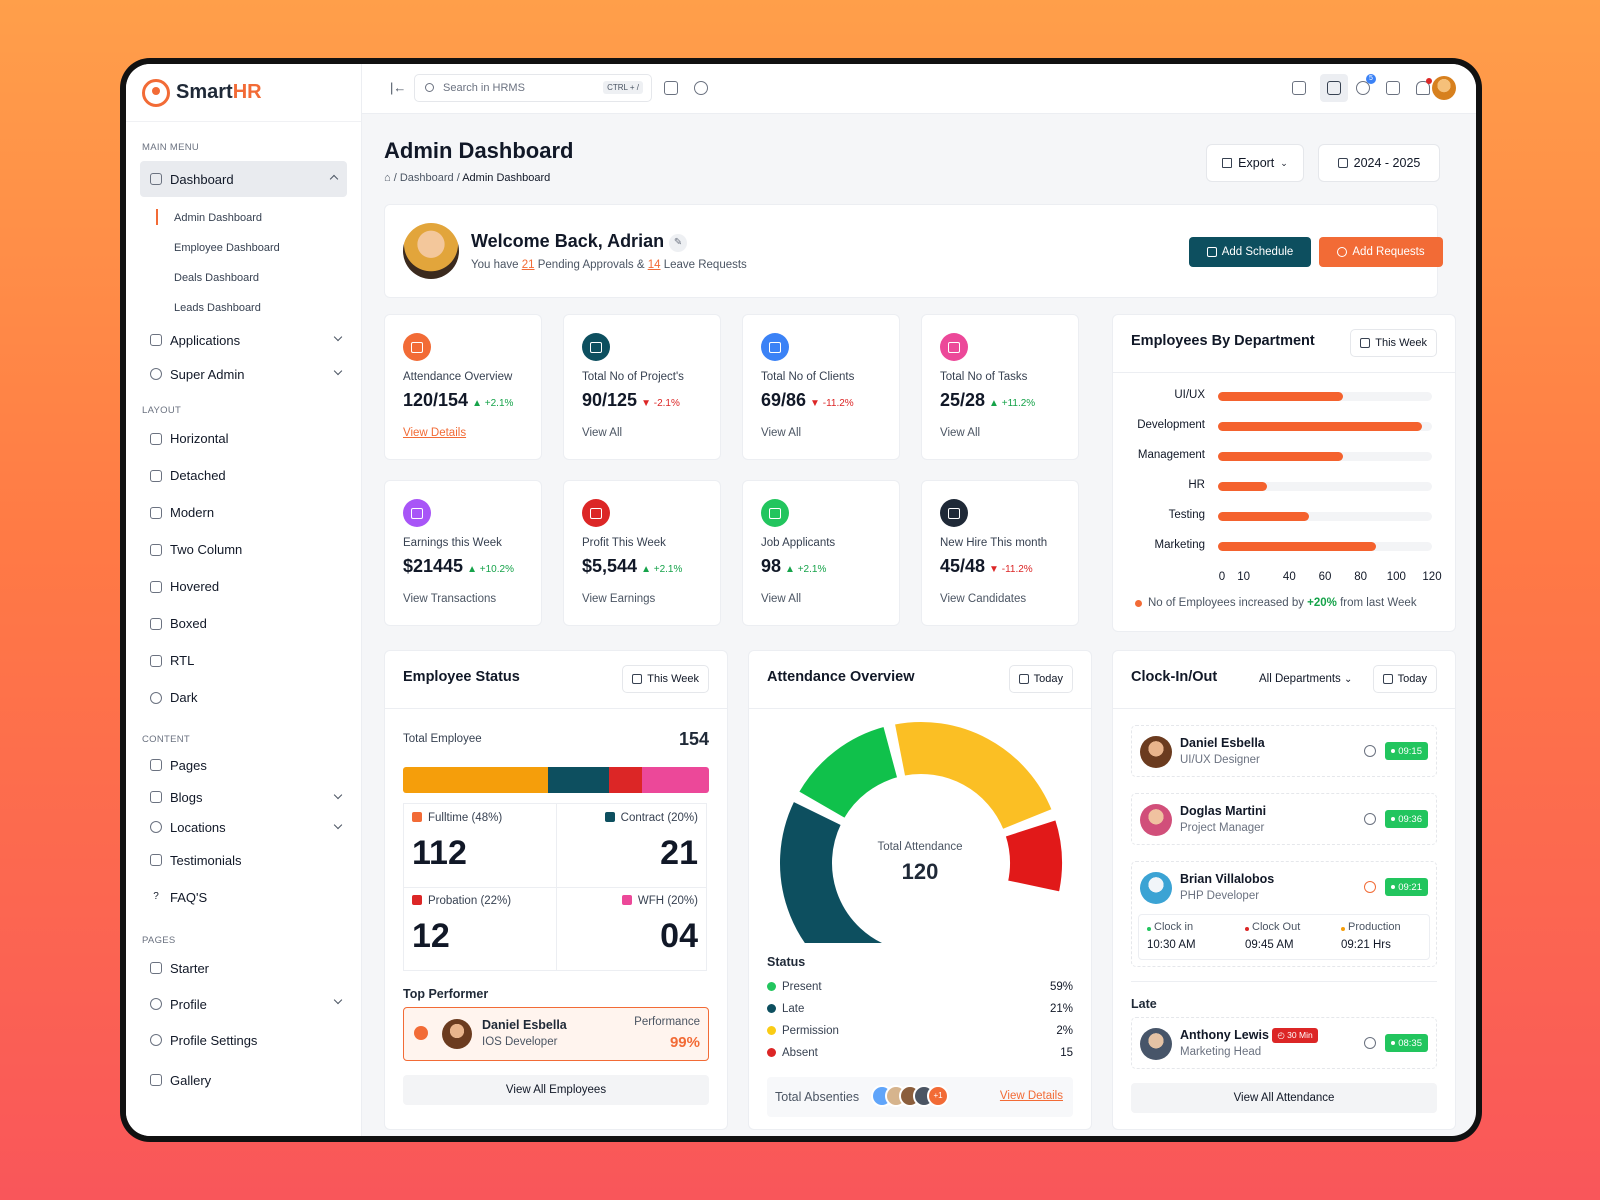 The image size is (1600, 1200). I want to click on clock-entry: Daniel Esbella UI/UX Designer 09:15, so click(1284, 751).